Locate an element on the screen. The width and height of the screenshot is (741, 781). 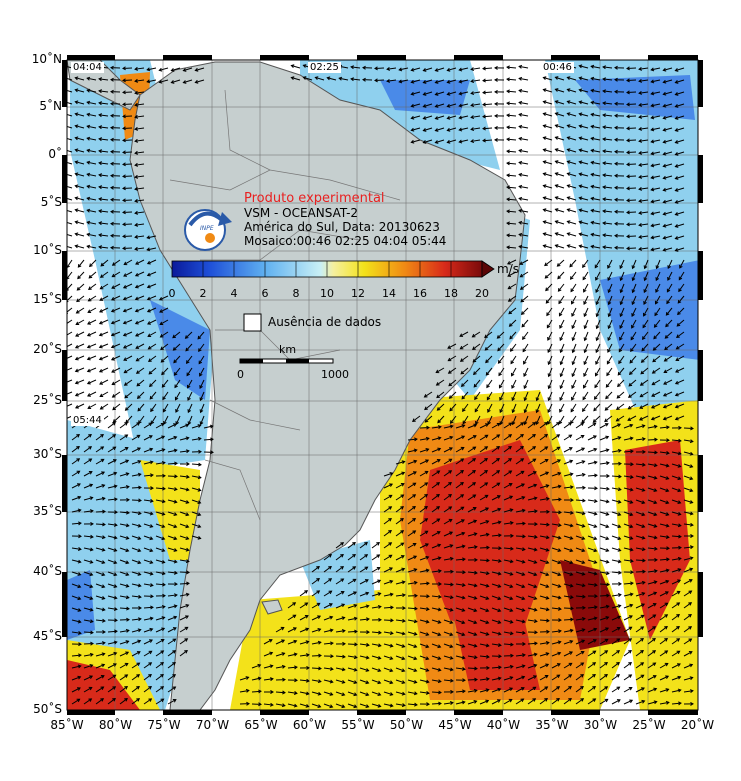
inpe-logo is located at coordinates (208, 230).